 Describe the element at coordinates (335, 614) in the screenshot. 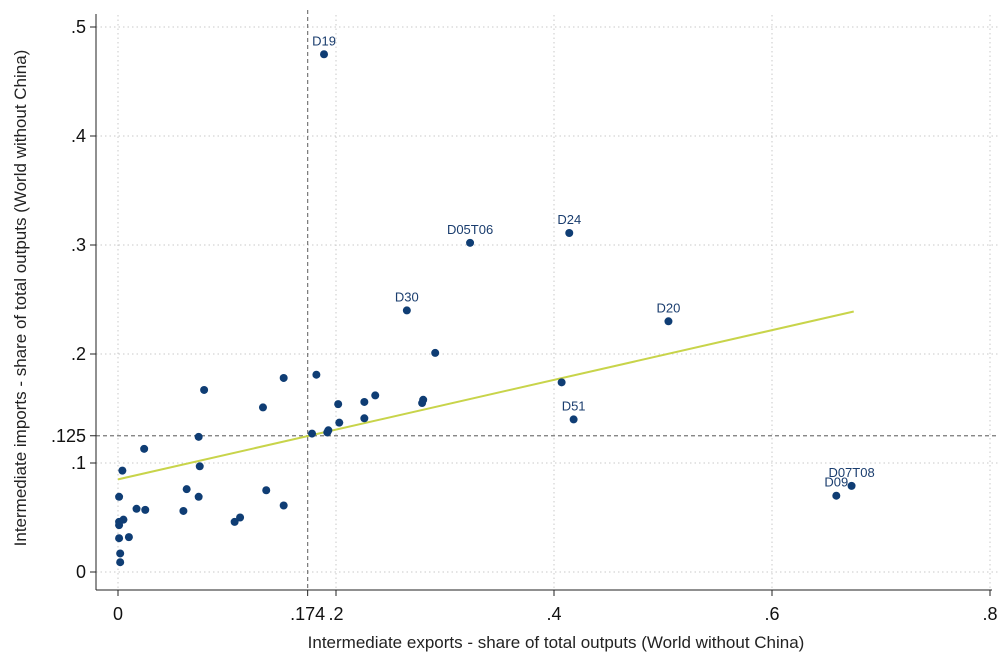

I see `x-tick-label: .2` at that location.